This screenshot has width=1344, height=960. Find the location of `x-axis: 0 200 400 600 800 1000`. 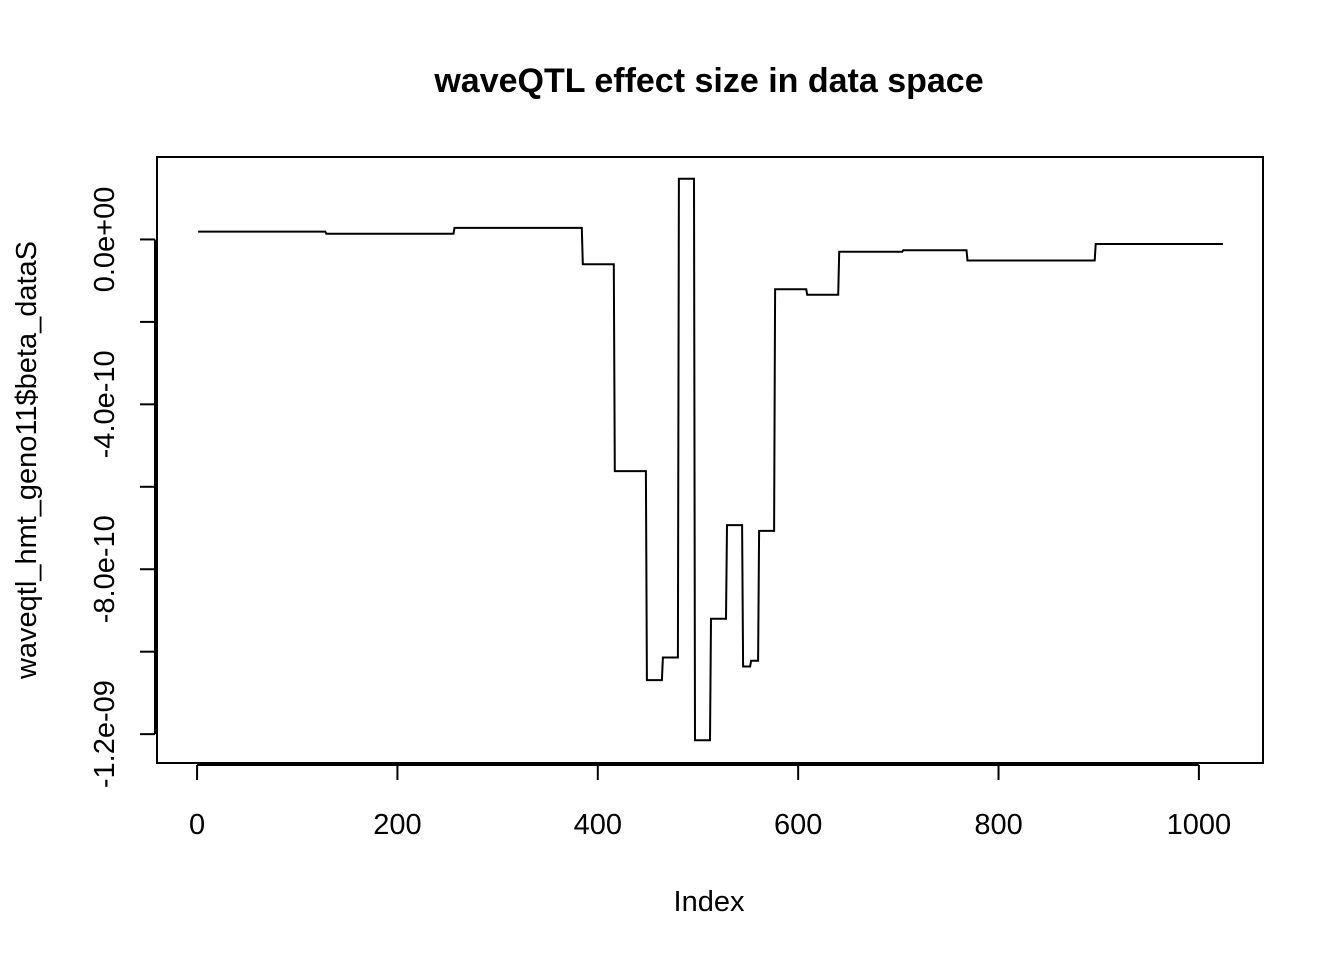

x-axis: 0 200 400 600 800 1000 is located at coordinates (710, 802).